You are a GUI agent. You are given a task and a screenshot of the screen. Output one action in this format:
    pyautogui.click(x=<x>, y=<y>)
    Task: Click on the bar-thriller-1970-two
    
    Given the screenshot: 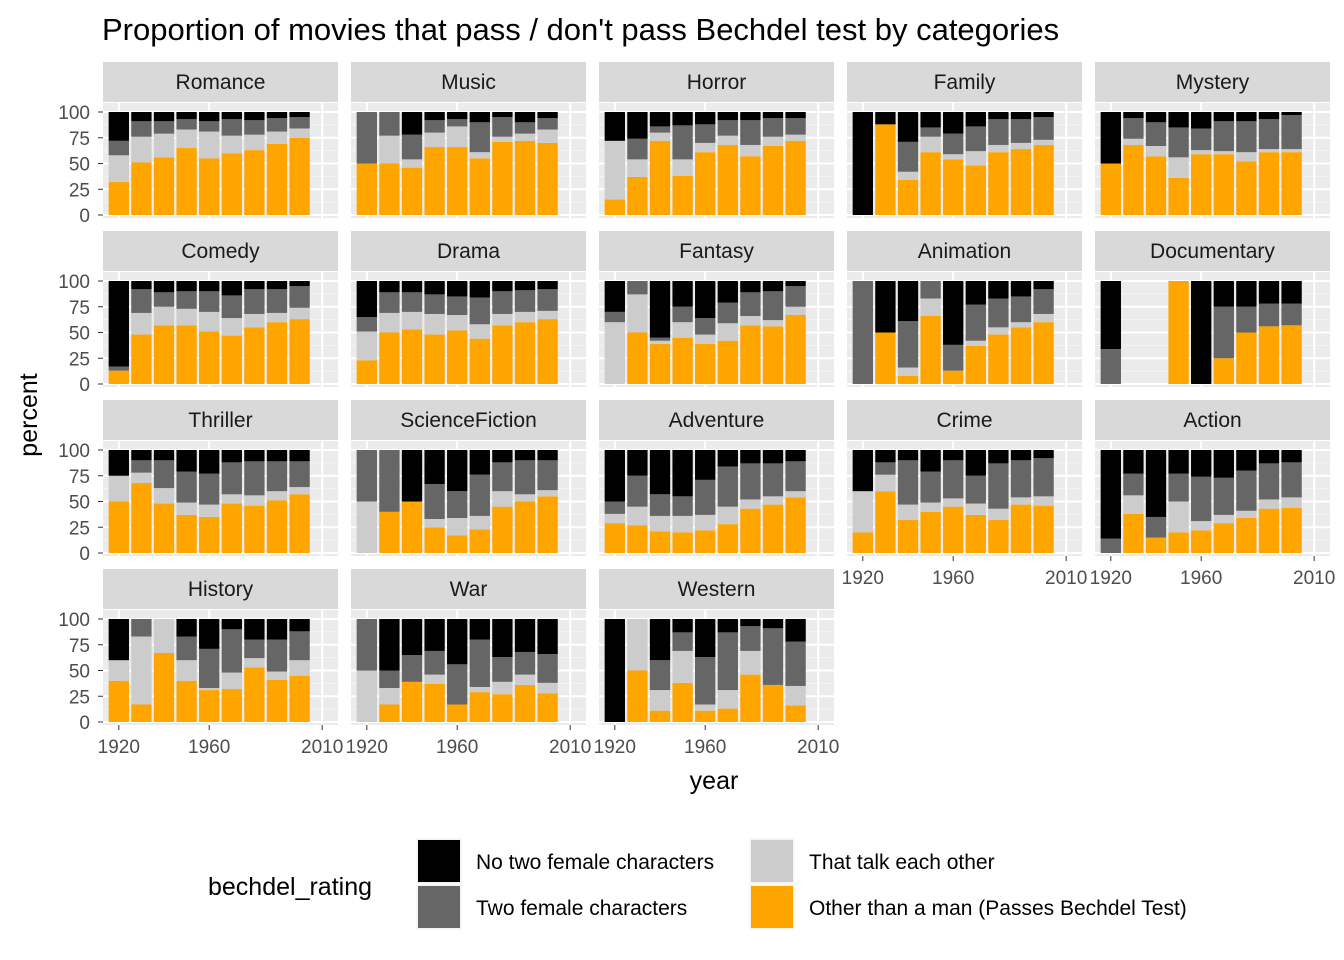 What is the action you would take?
    pyautogui.click(x=231, y=478)
    